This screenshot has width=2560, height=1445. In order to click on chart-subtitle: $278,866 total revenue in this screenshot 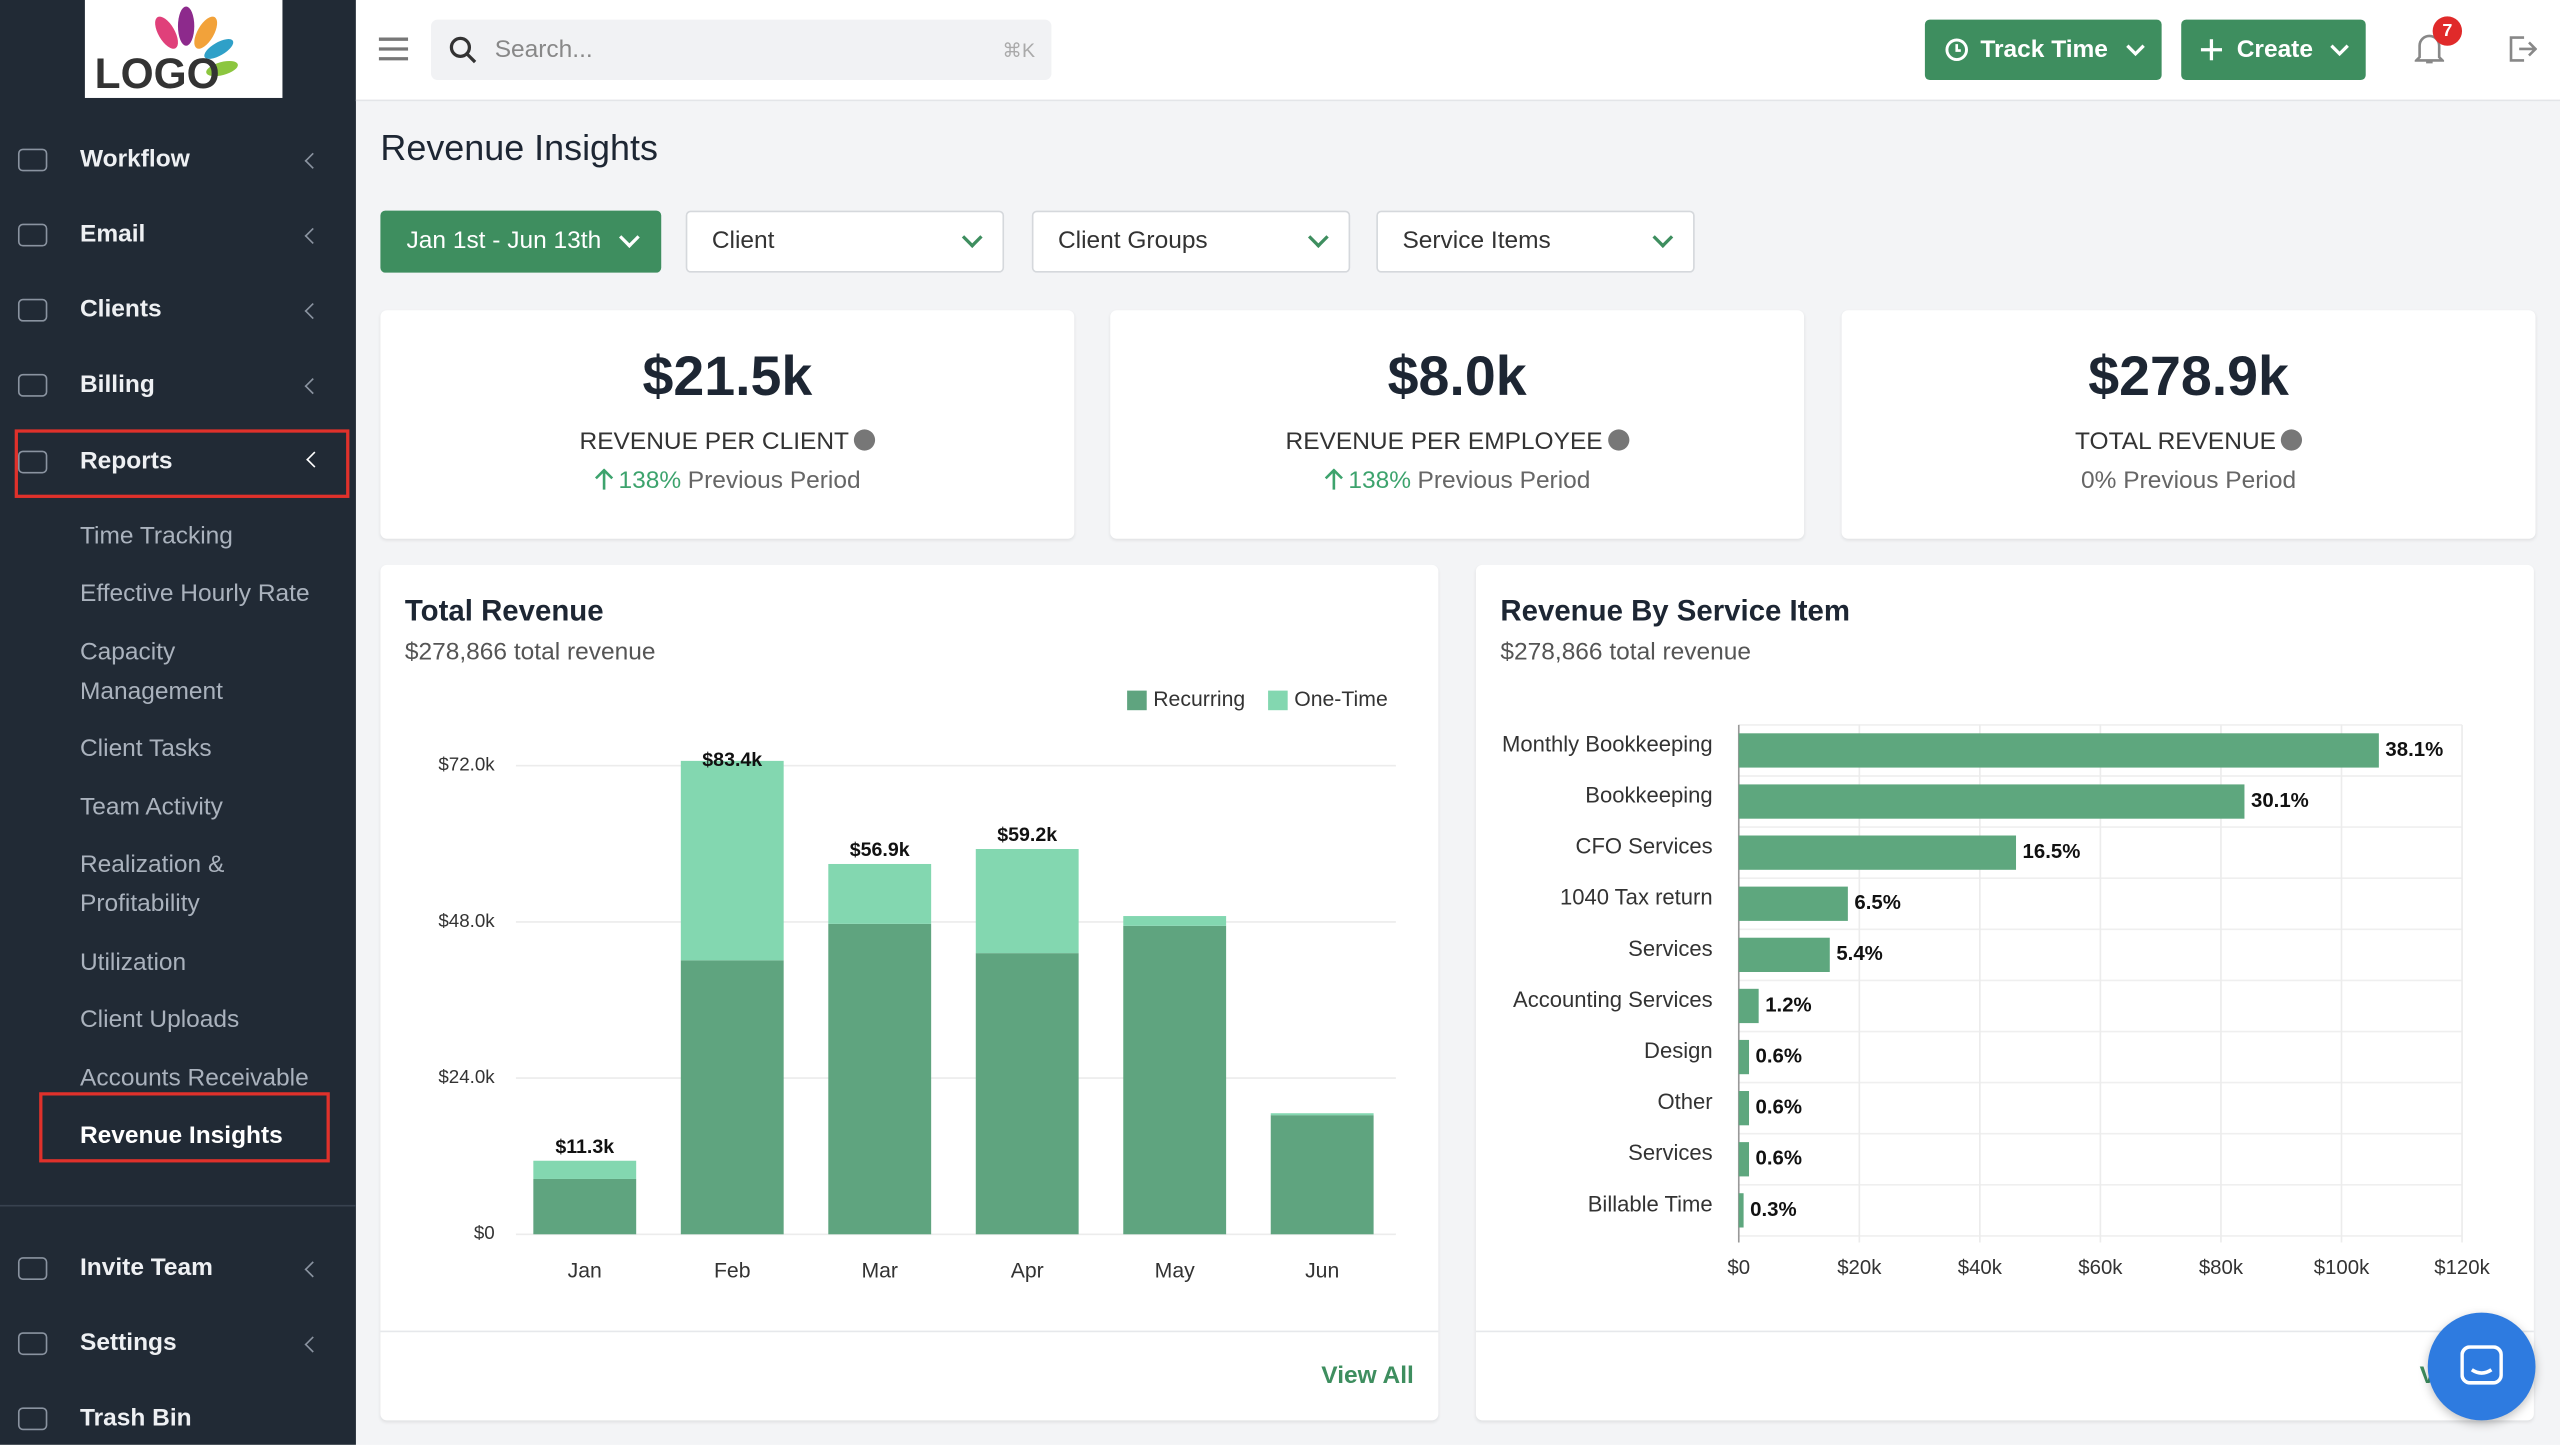, I will do `click(530, 652)`.